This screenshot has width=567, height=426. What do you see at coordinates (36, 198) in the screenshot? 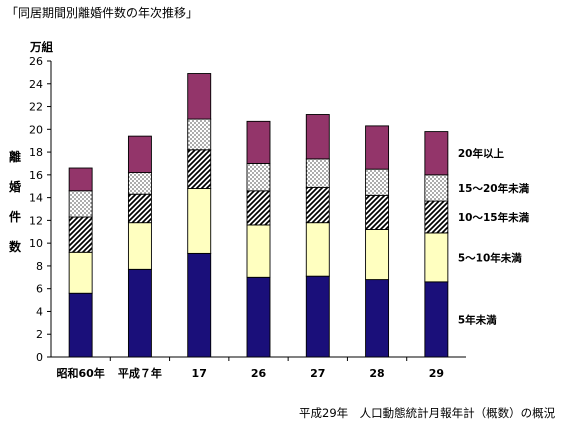
I see `y-tick-label: 14` at bounding box center [36, 198].